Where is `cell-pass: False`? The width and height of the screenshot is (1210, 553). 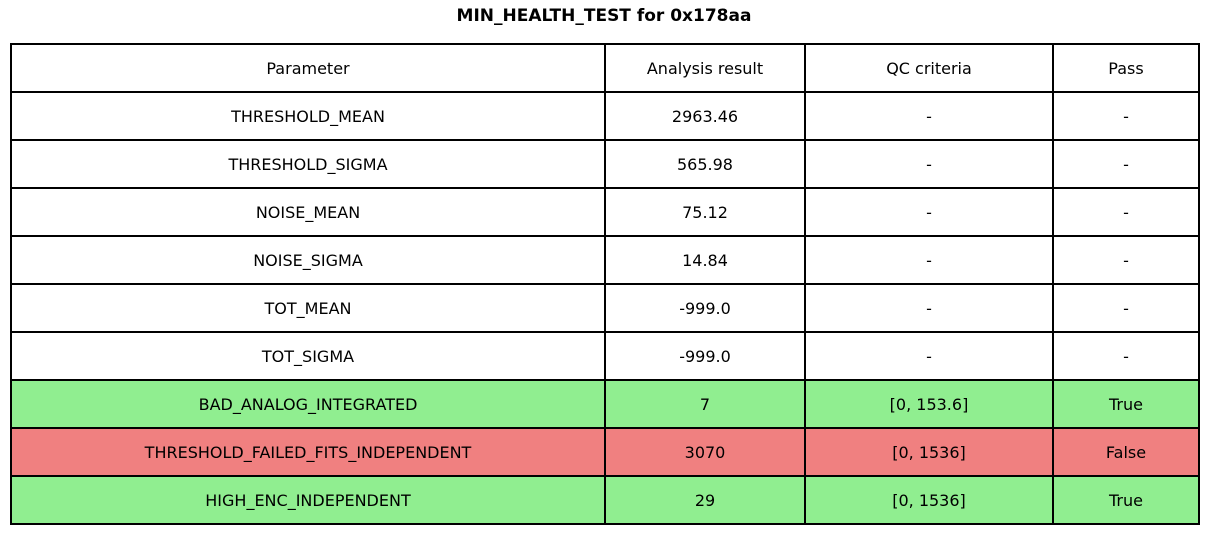 cell-pass: False is located at coordinates (1126, 452).